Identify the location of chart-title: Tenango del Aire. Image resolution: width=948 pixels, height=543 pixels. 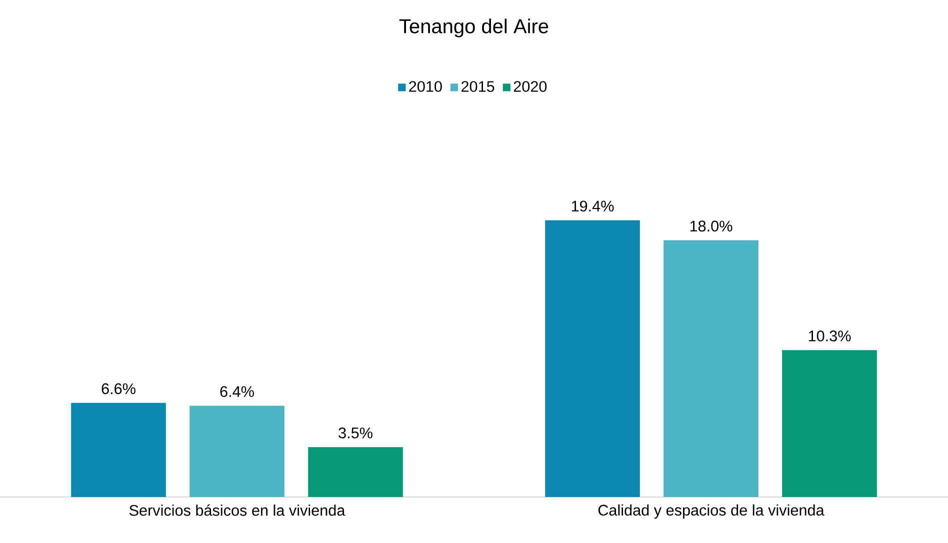
(473, 28).